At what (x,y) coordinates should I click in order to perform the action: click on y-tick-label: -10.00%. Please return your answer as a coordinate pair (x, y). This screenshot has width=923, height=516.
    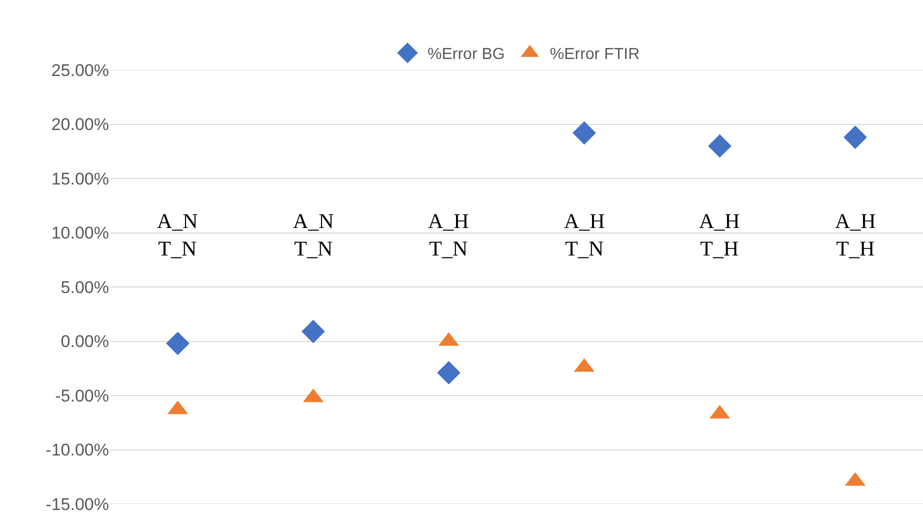
    Looking at the image, I should click on (77, 450).